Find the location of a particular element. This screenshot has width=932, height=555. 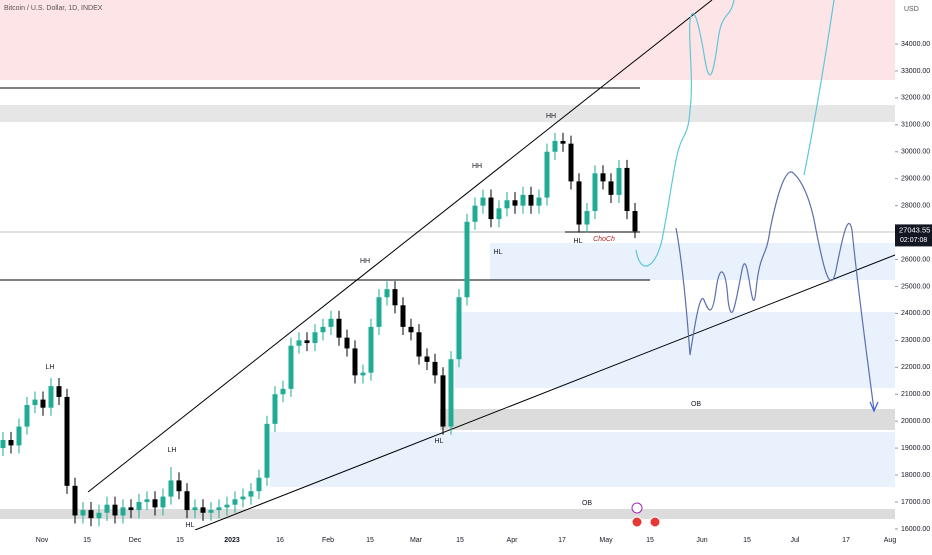

annotation: LH is located at coordinates (50, 367).